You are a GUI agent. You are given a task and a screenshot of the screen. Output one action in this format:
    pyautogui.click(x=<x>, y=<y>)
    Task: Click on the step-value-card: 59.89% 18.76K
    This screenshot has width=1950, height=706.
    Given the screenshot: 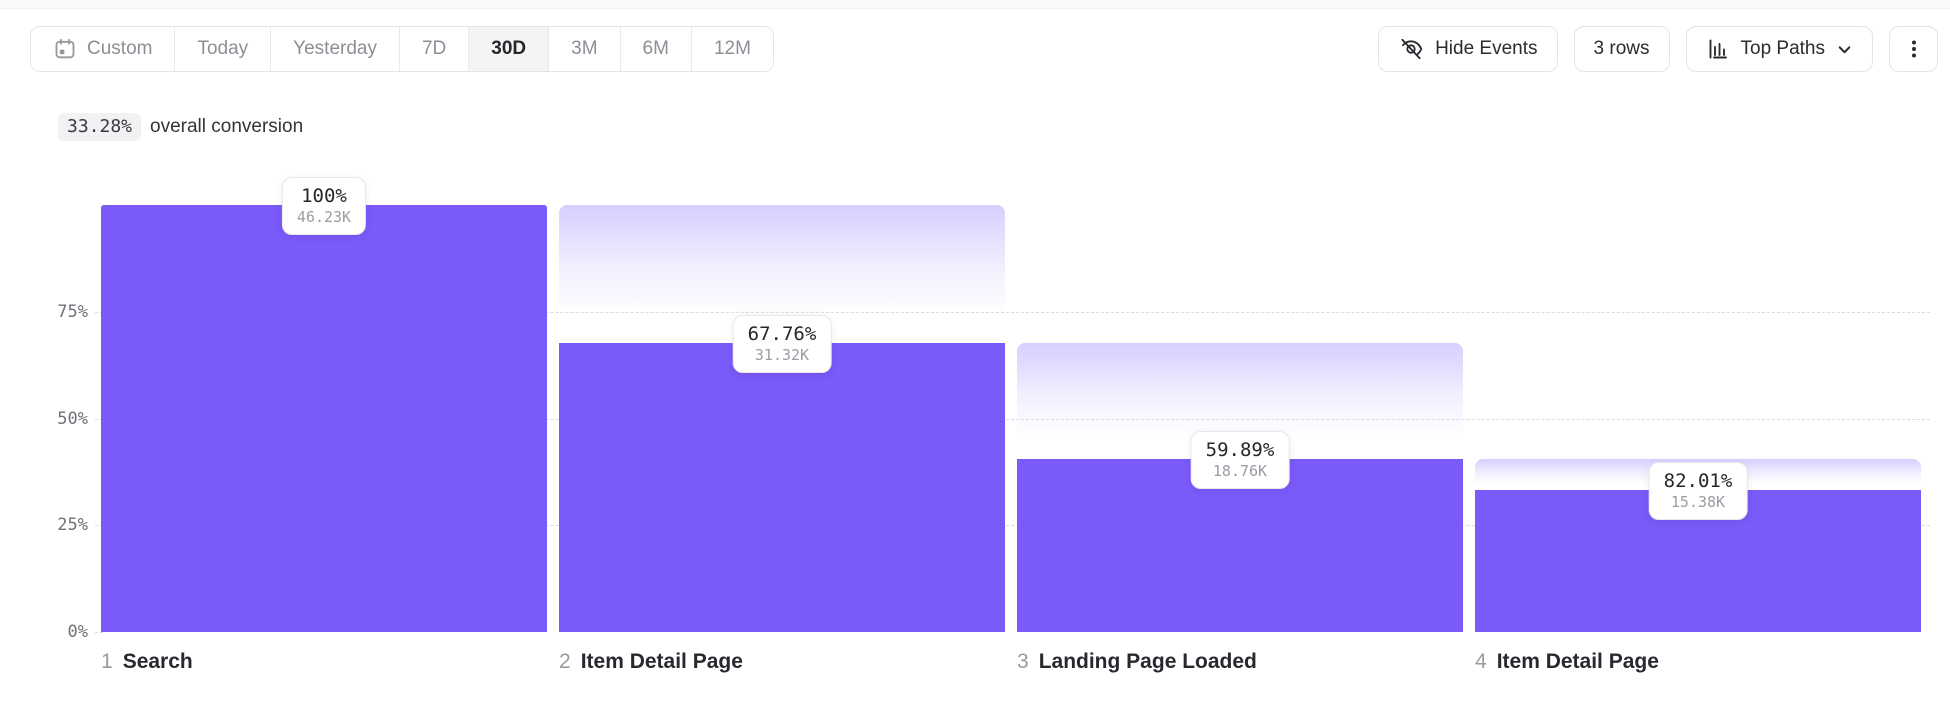 What is the action you would take?
    pyautogui.click(x=1240, y=459)
    